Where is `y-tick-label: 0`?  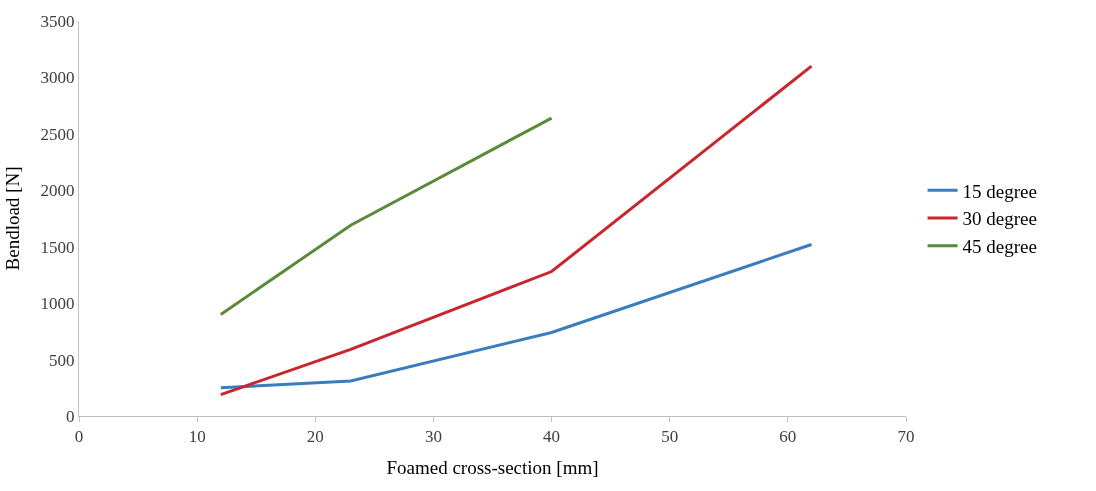 y-tick-label: 0 is located at coordinates (70, 416).